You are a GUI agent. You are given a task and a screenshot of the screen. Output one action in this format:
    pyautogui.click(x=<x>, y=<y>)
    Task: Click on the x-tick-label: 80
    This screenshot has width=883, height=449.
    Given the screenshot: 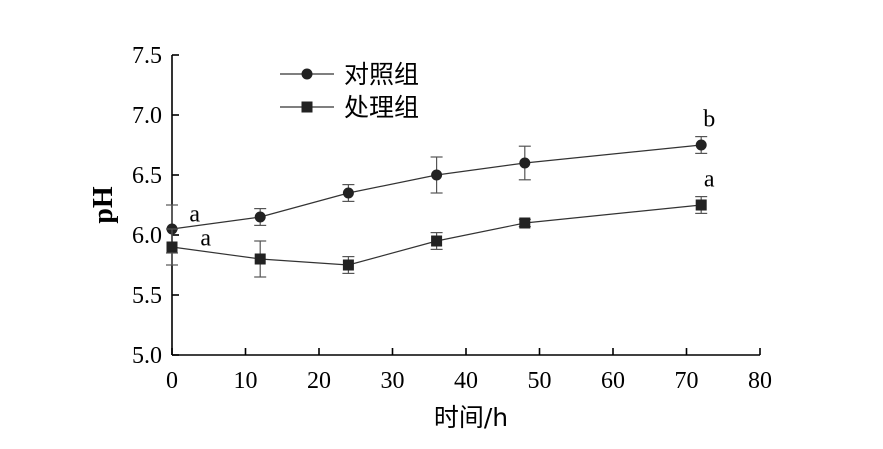 What is the action you would take?
    pyautogui.click(x=760, y=381)
    